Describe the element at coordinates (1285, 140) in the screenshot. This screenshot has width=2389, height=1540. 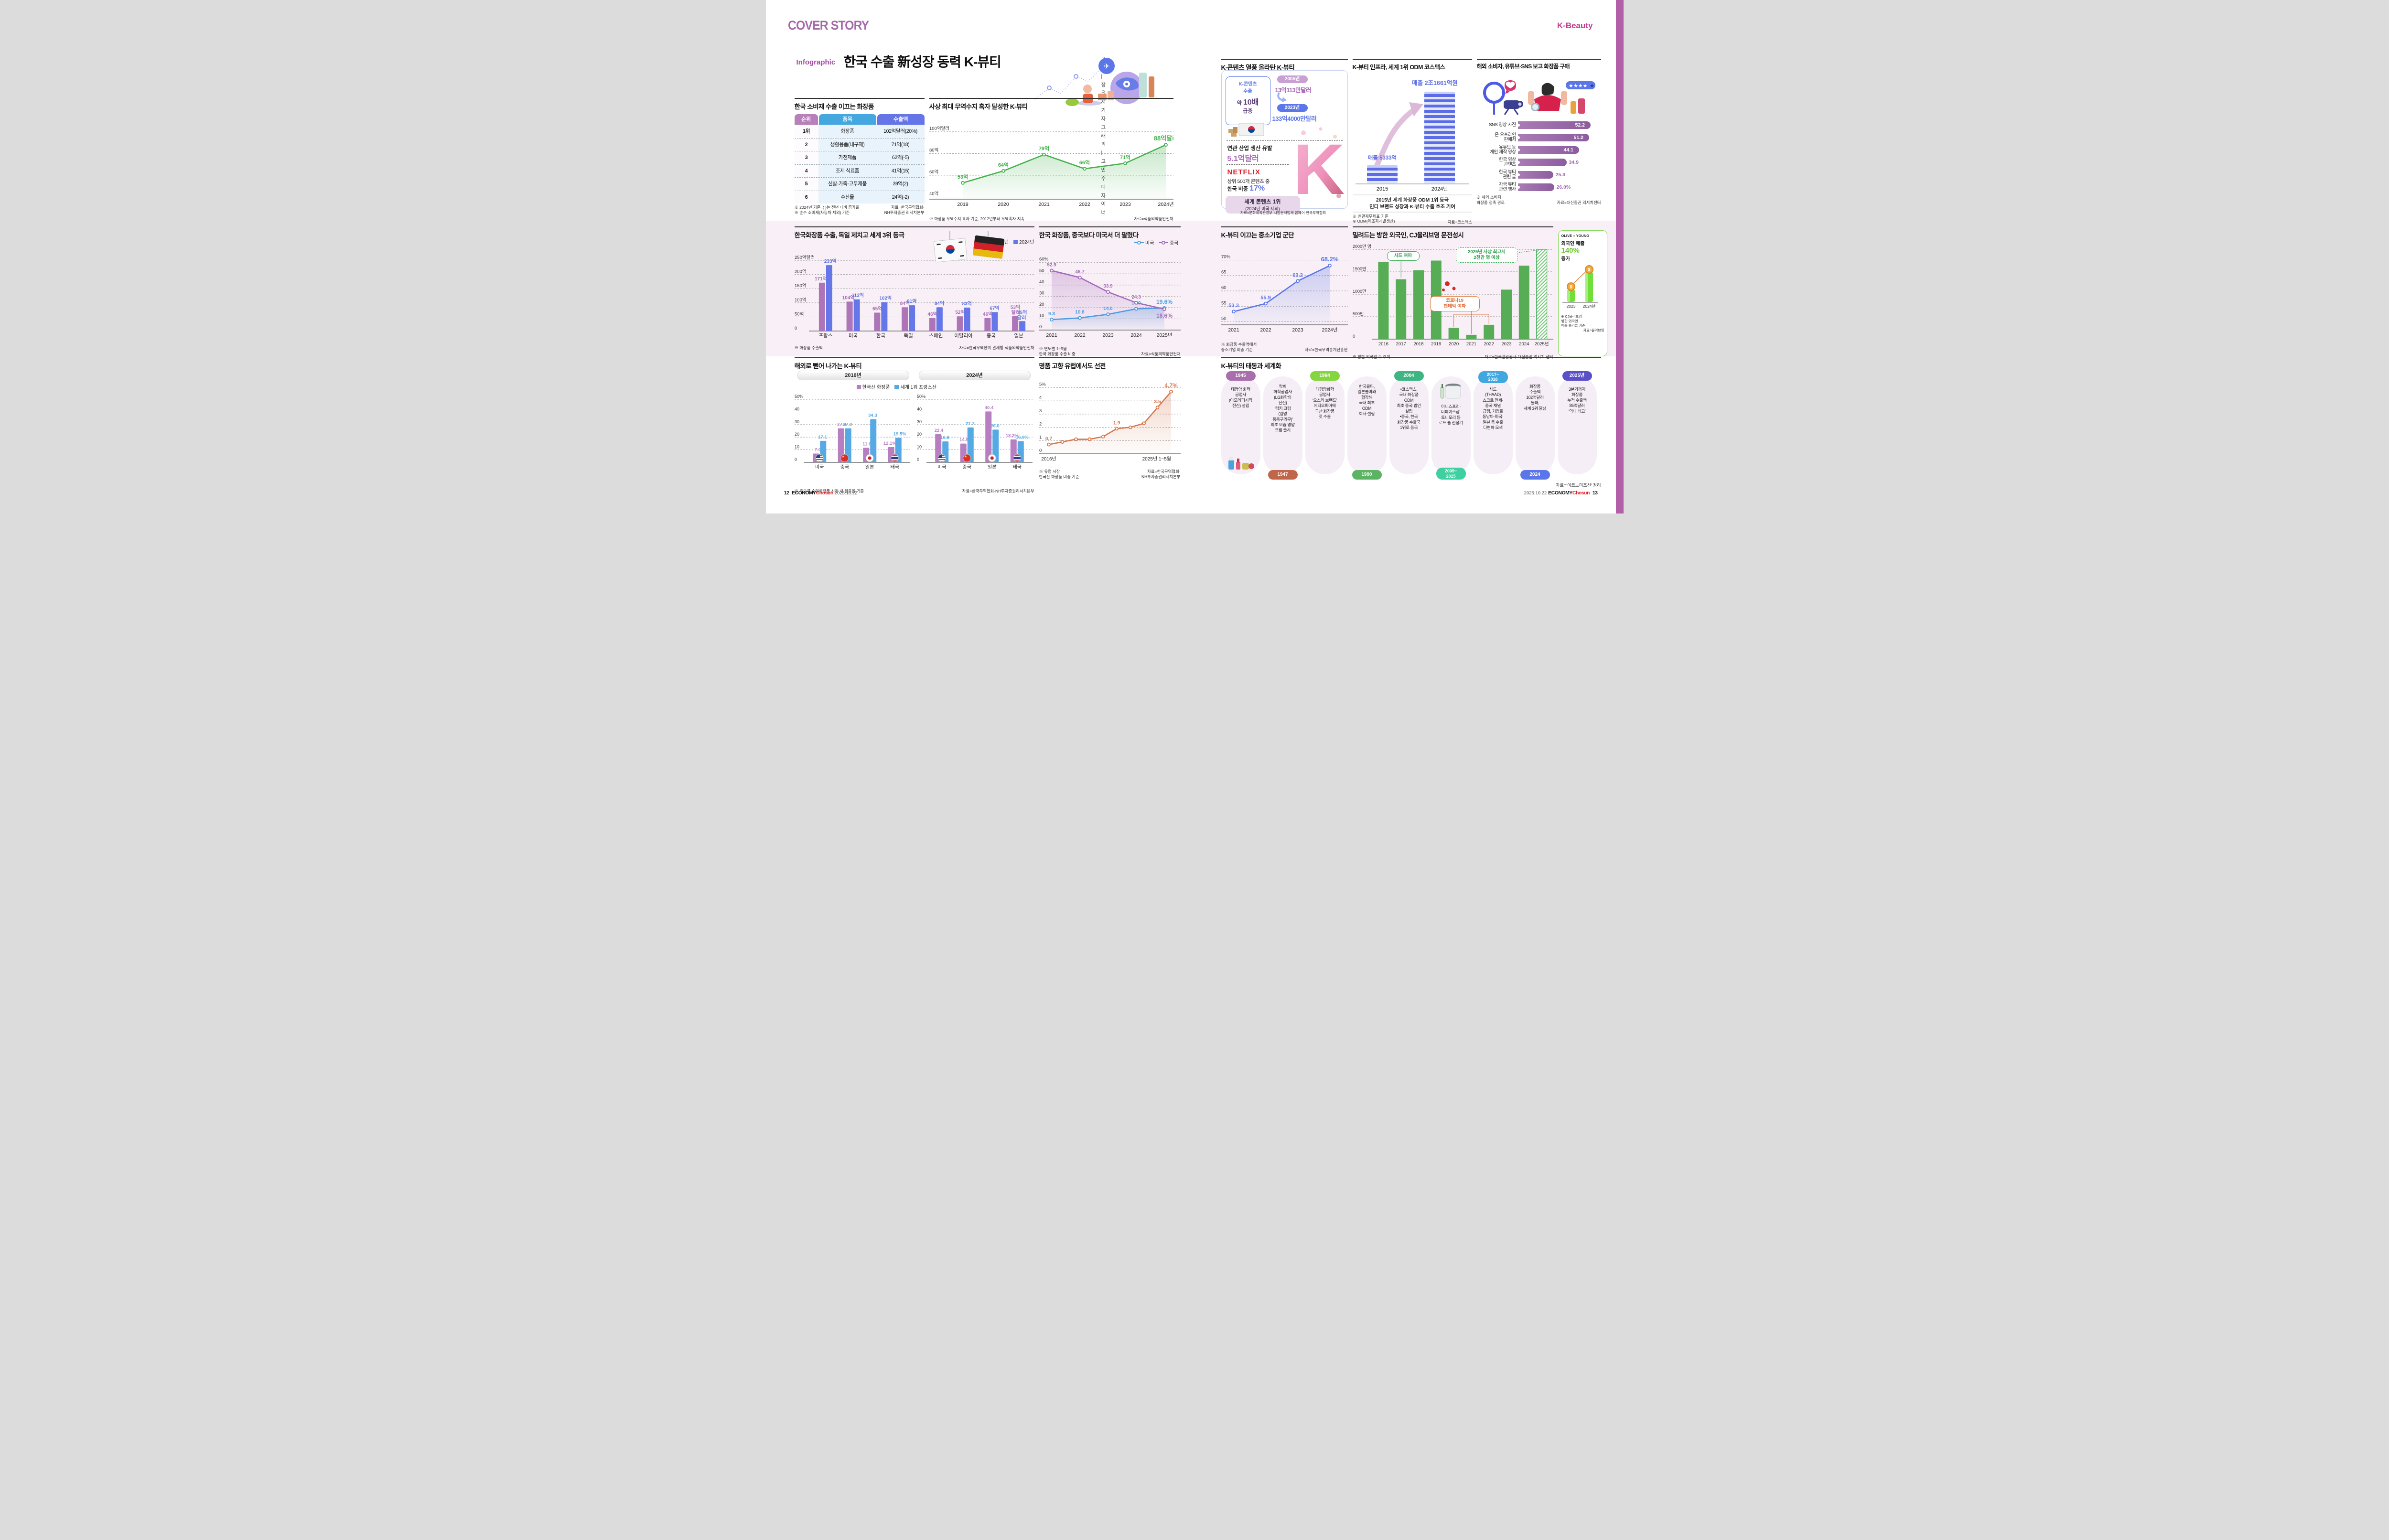
I see `divider` at that location.